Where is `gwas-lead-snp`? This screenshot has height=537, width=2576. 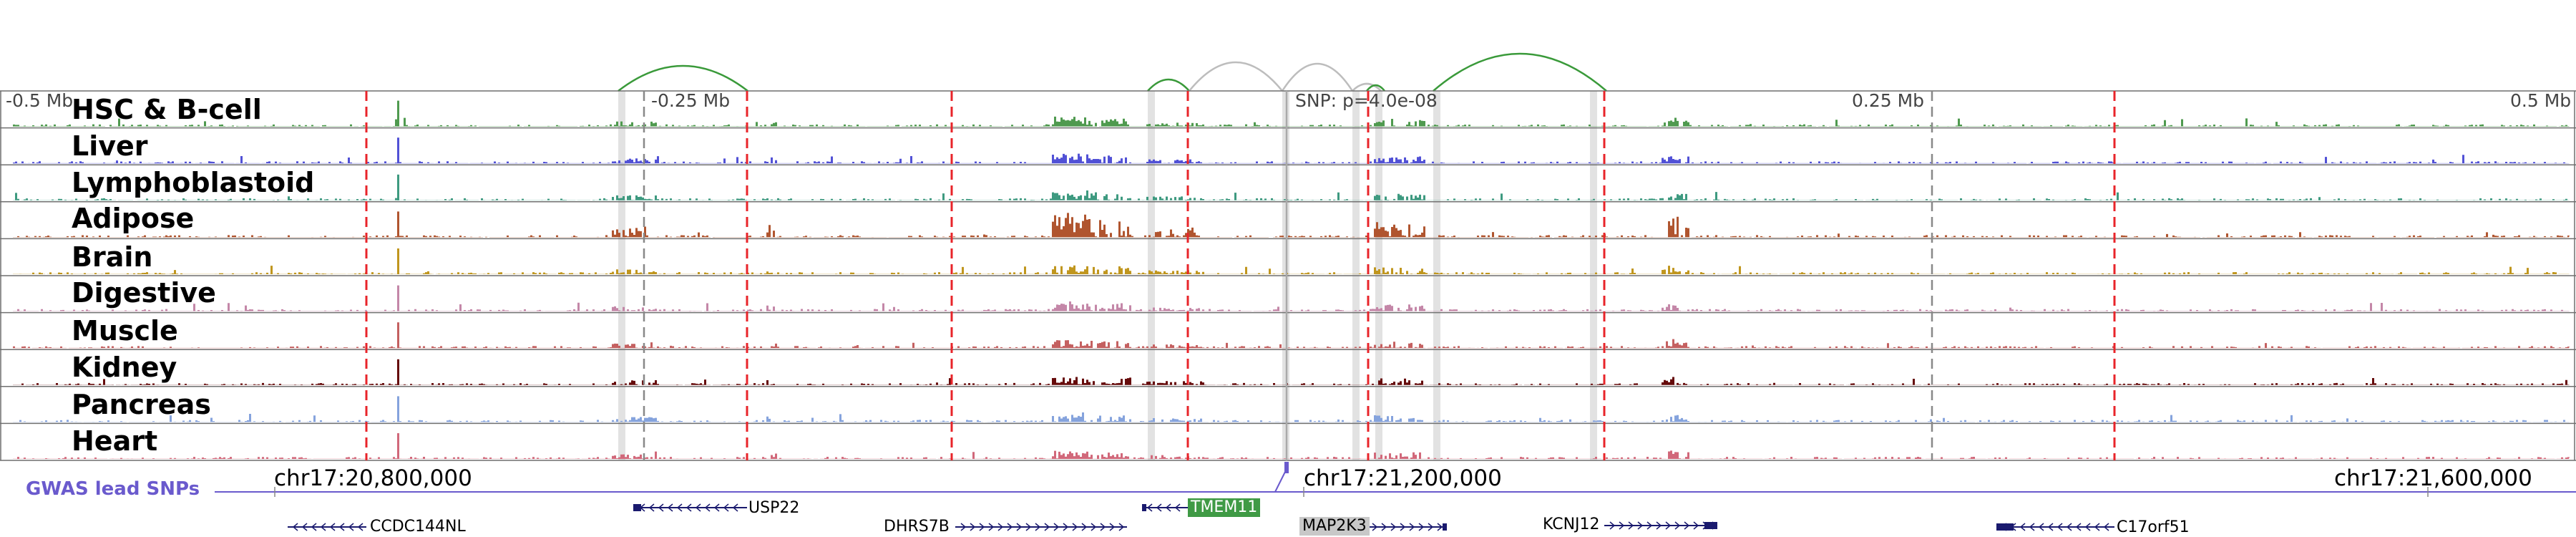 gwas-lead-snp is located at coordinates (1286, 467).